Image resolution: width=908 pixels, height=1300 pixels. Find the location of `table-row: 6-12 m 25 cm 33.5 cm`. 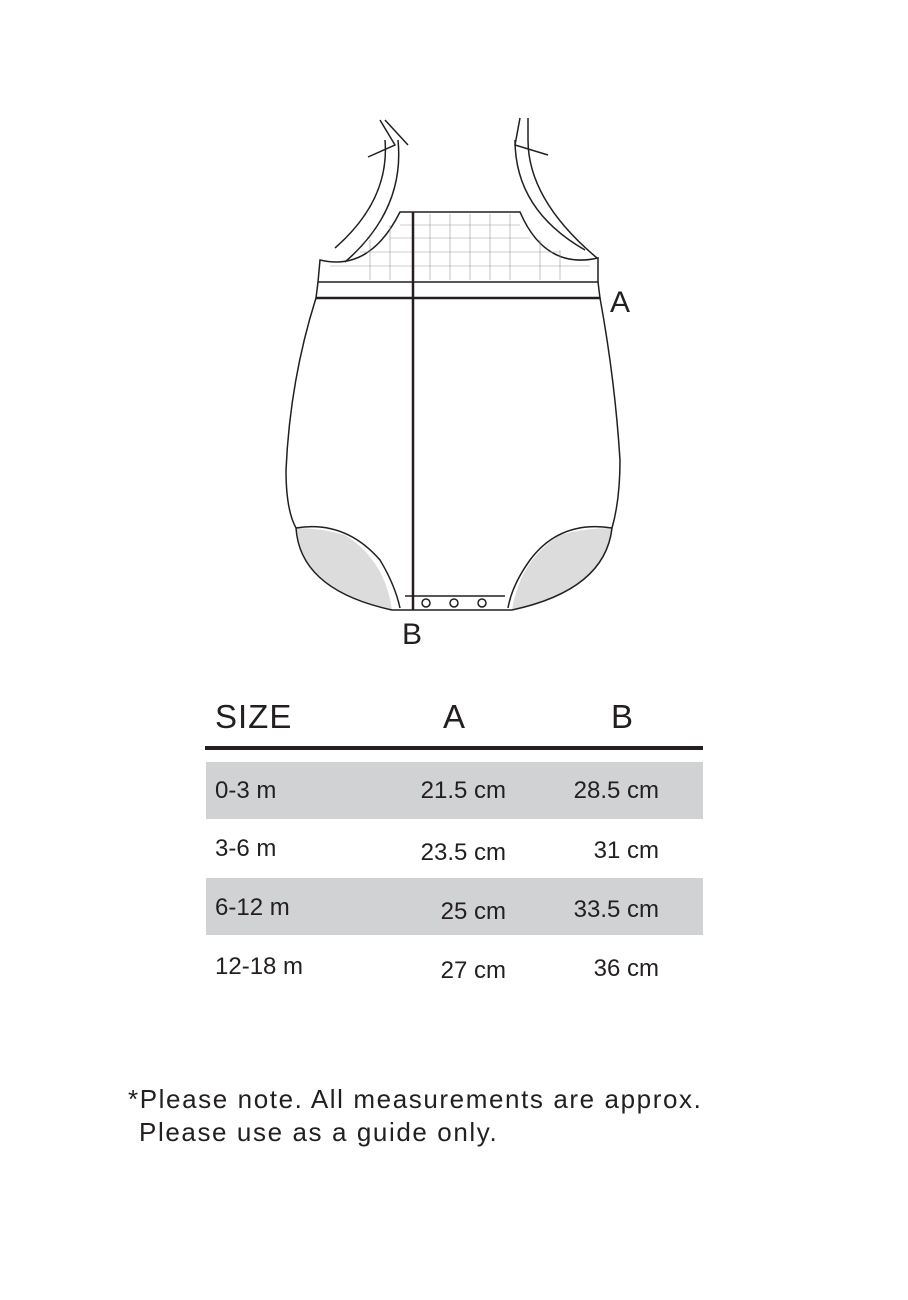

table-row: 6-12 m 25 cm 33.5 cm is located at coordinates (454, 906).